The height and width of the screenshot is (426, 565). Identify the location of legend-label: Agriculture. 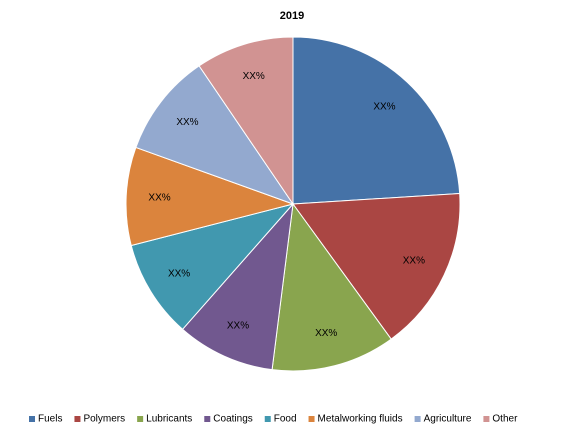
(448, 419).